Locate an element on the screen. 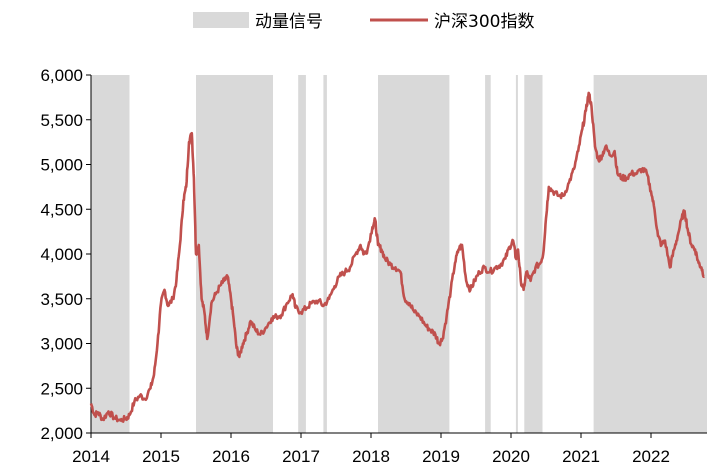 The height and width of the screenshot is (474, 714). y-tick-label: 3,500 is located at coordinates (61, 299).